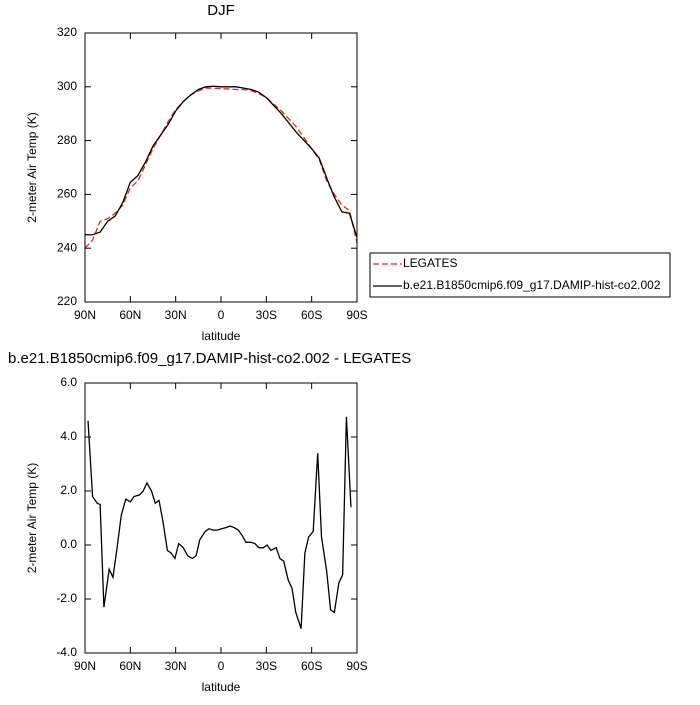 The height and width of the screenshot is (705, 700). I want to click on chart-title: DJF, so click(221, 10).